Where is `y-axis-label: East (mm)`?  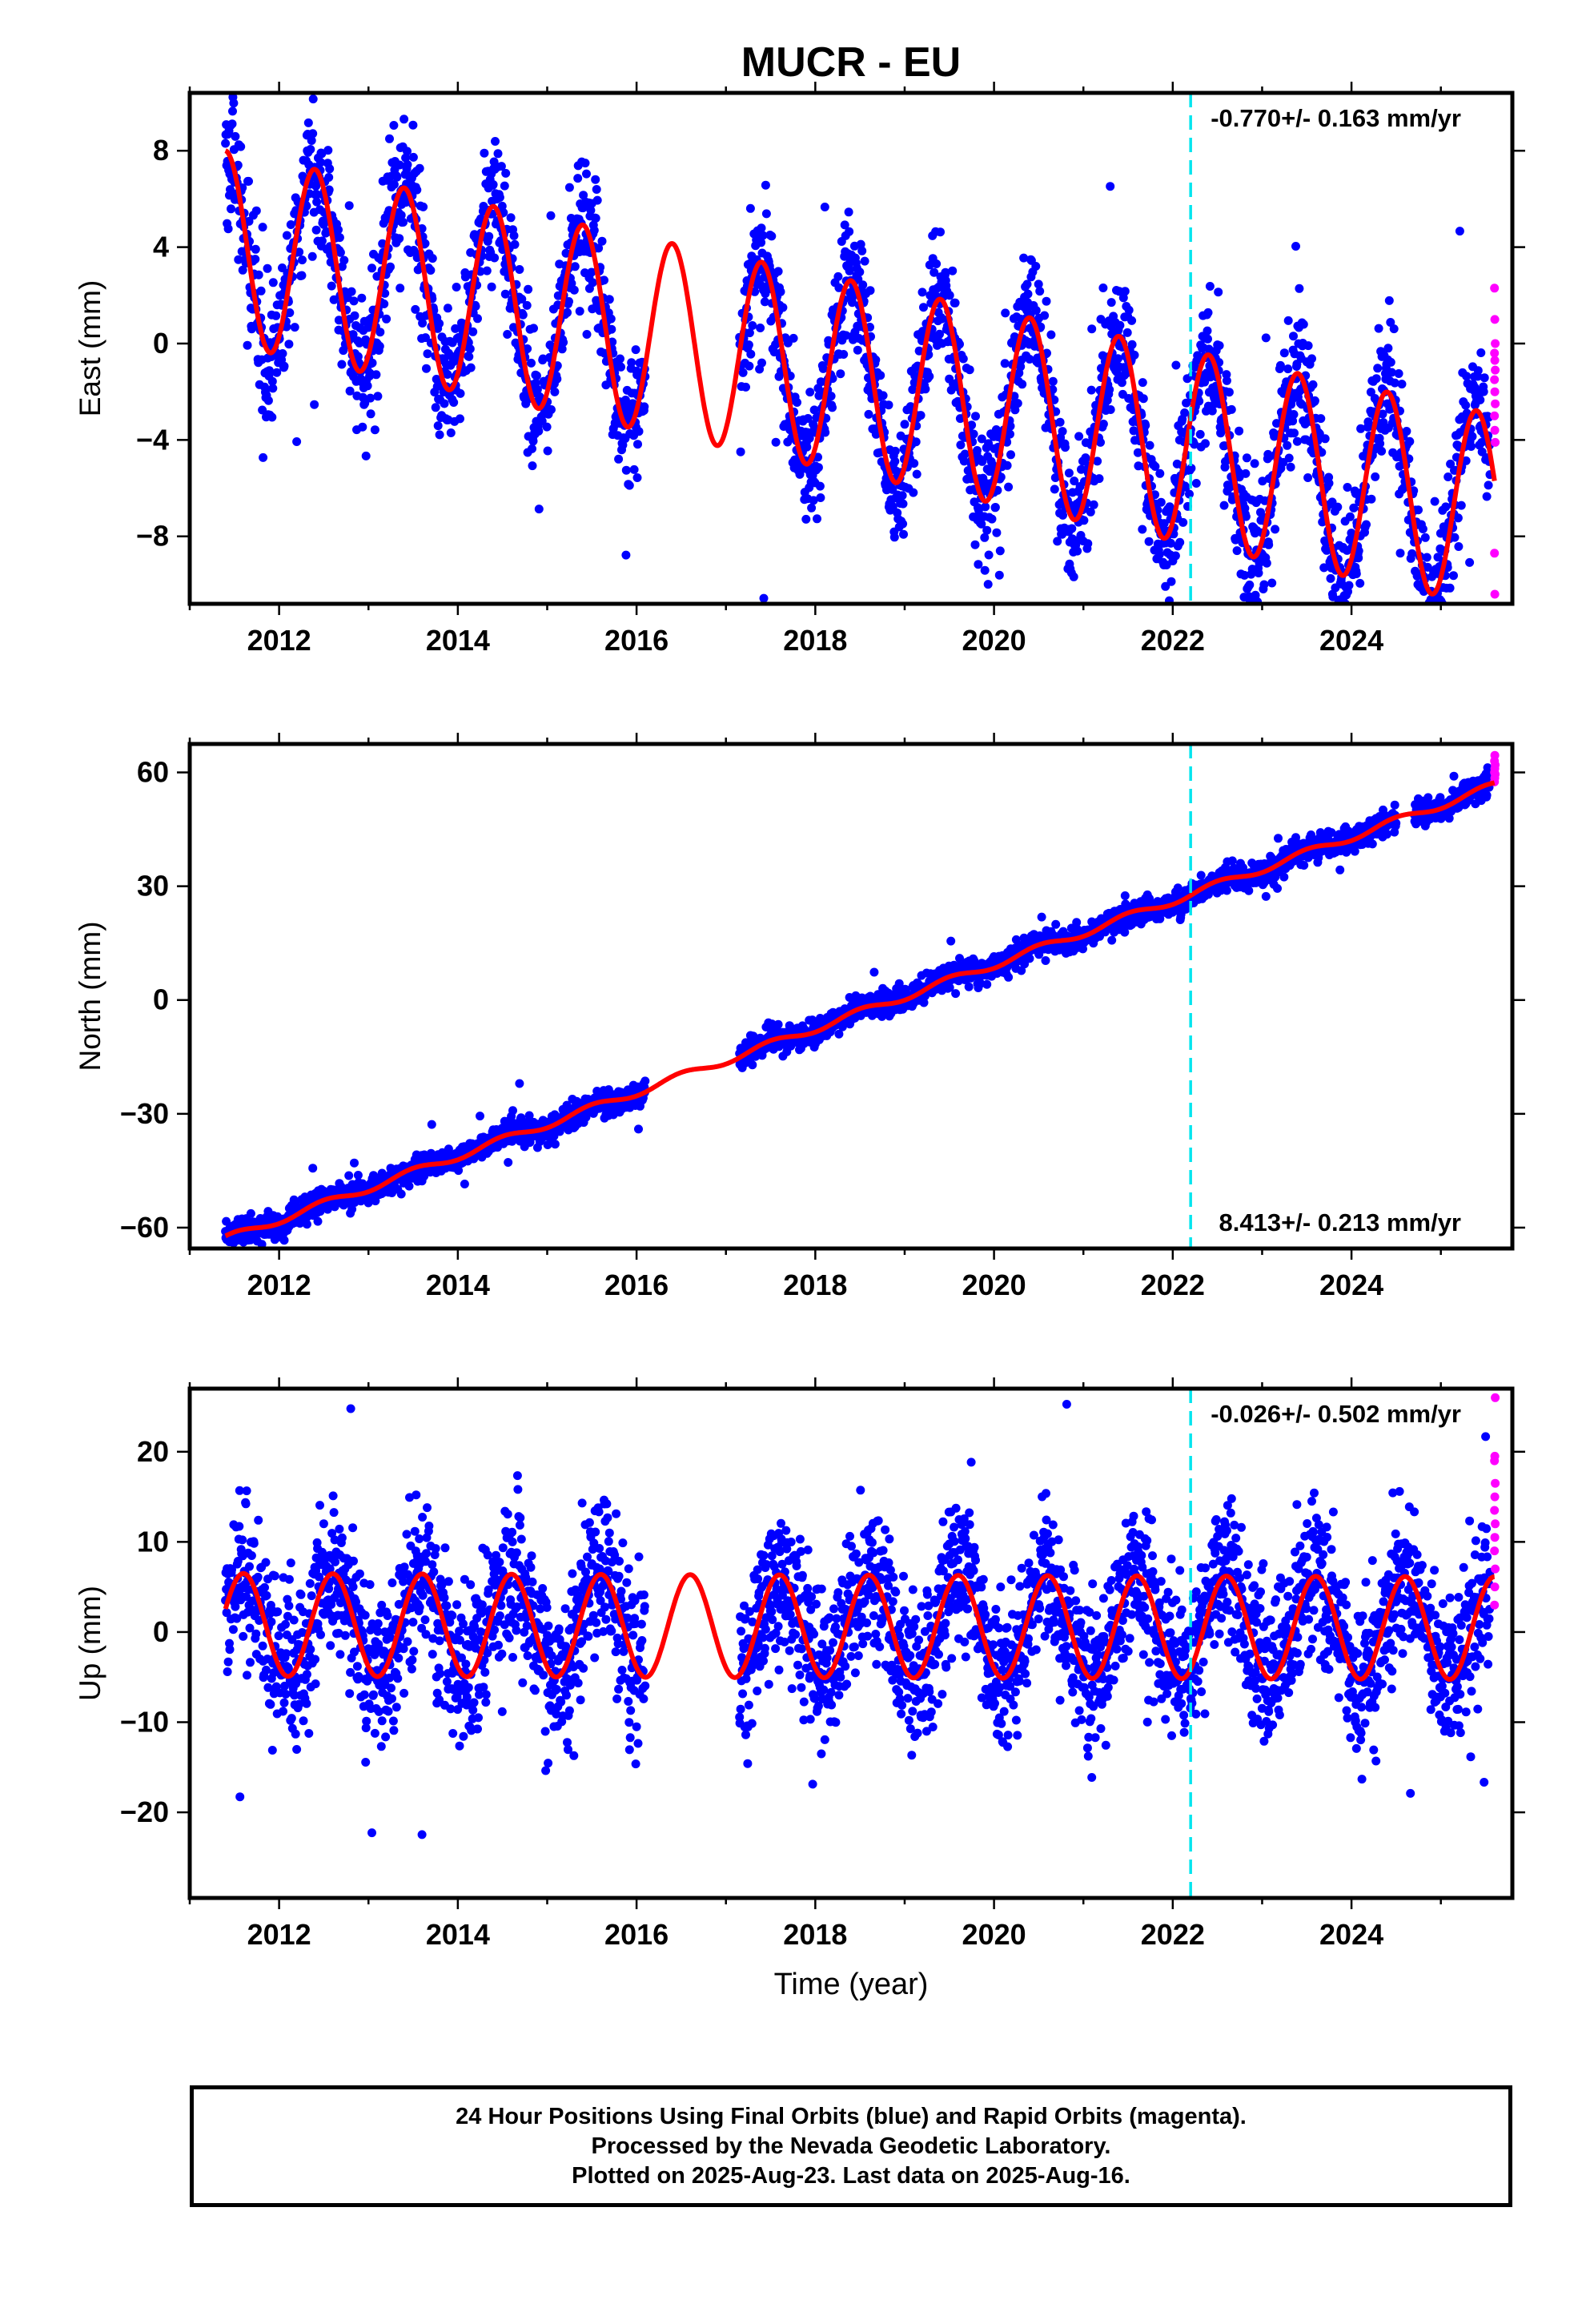
y-axis-label: East (mm) is located at coordinates (90, 348).